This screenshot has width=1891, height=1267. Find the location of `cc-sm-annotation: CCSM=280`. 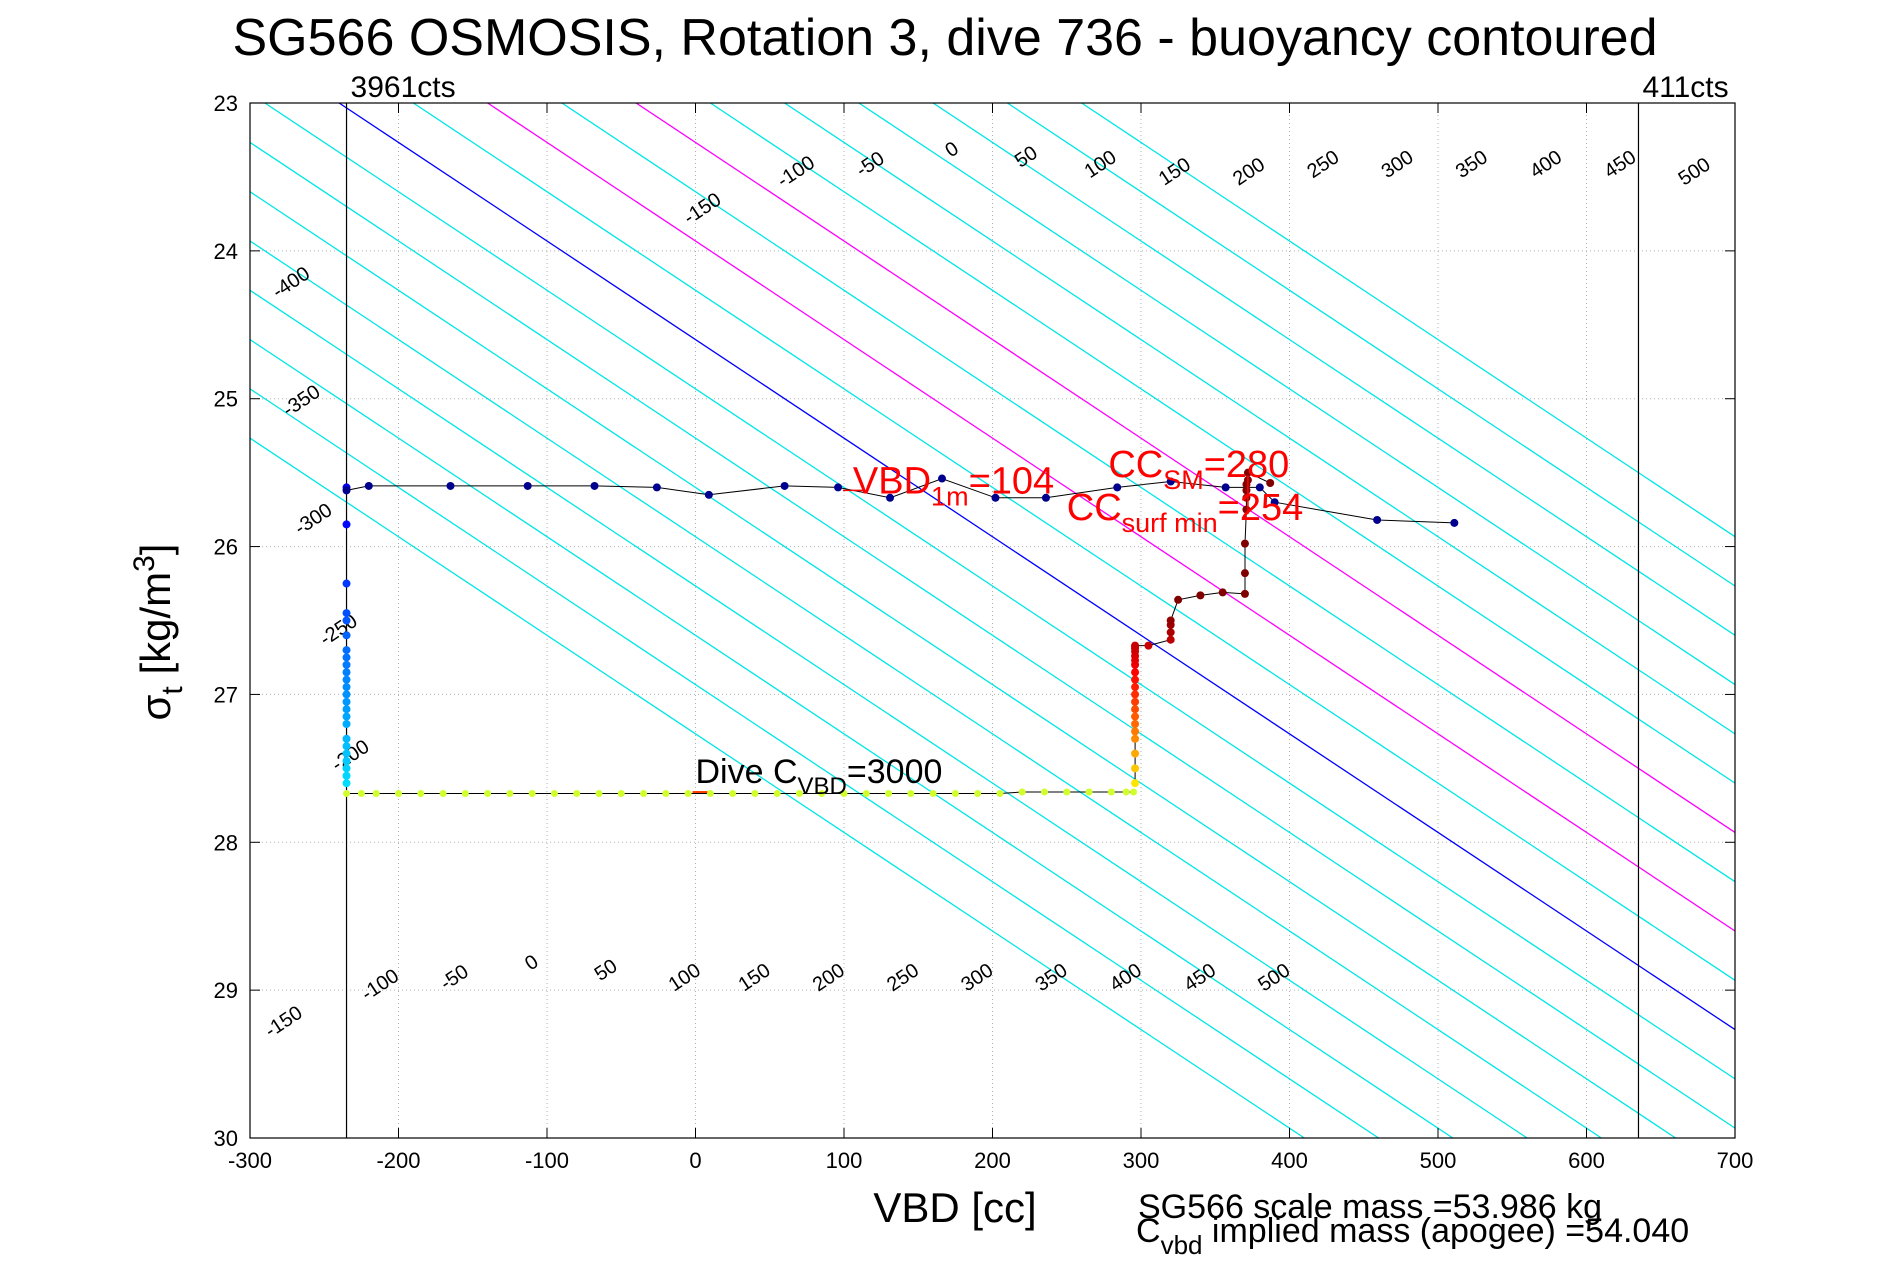

cc-sm-annotation: CCSM=280 is located at coordinates (1198, 469).